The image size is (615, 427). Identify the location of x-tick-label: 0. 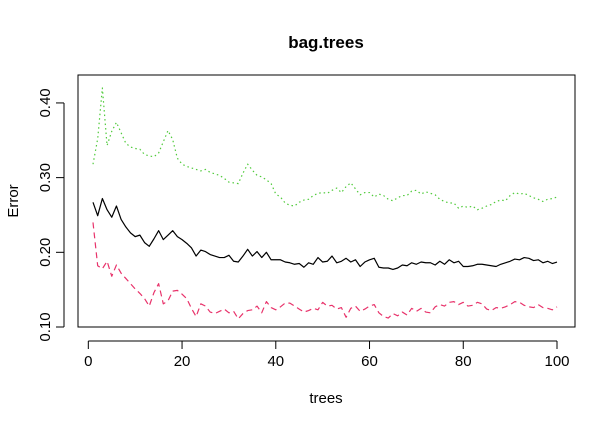
(88, 361).